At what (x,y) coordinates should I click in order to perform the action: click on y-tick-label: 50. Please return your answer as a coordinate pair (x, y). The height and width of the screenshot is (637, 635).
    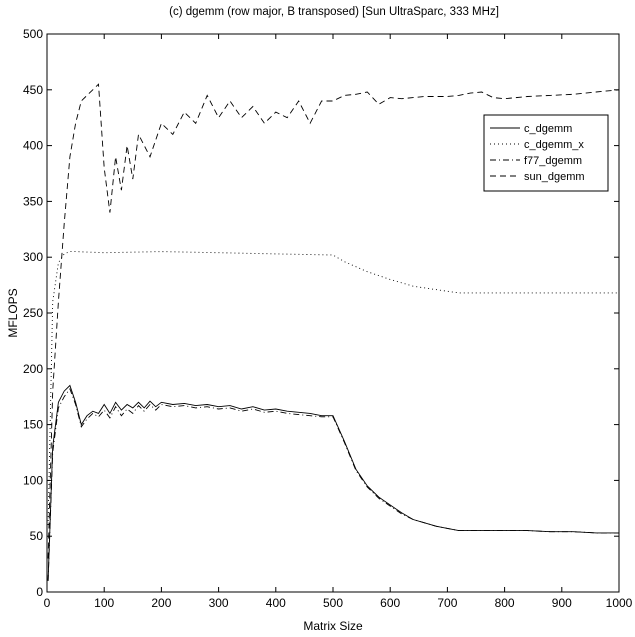
    Looking at the image, I should click on (37, 536).